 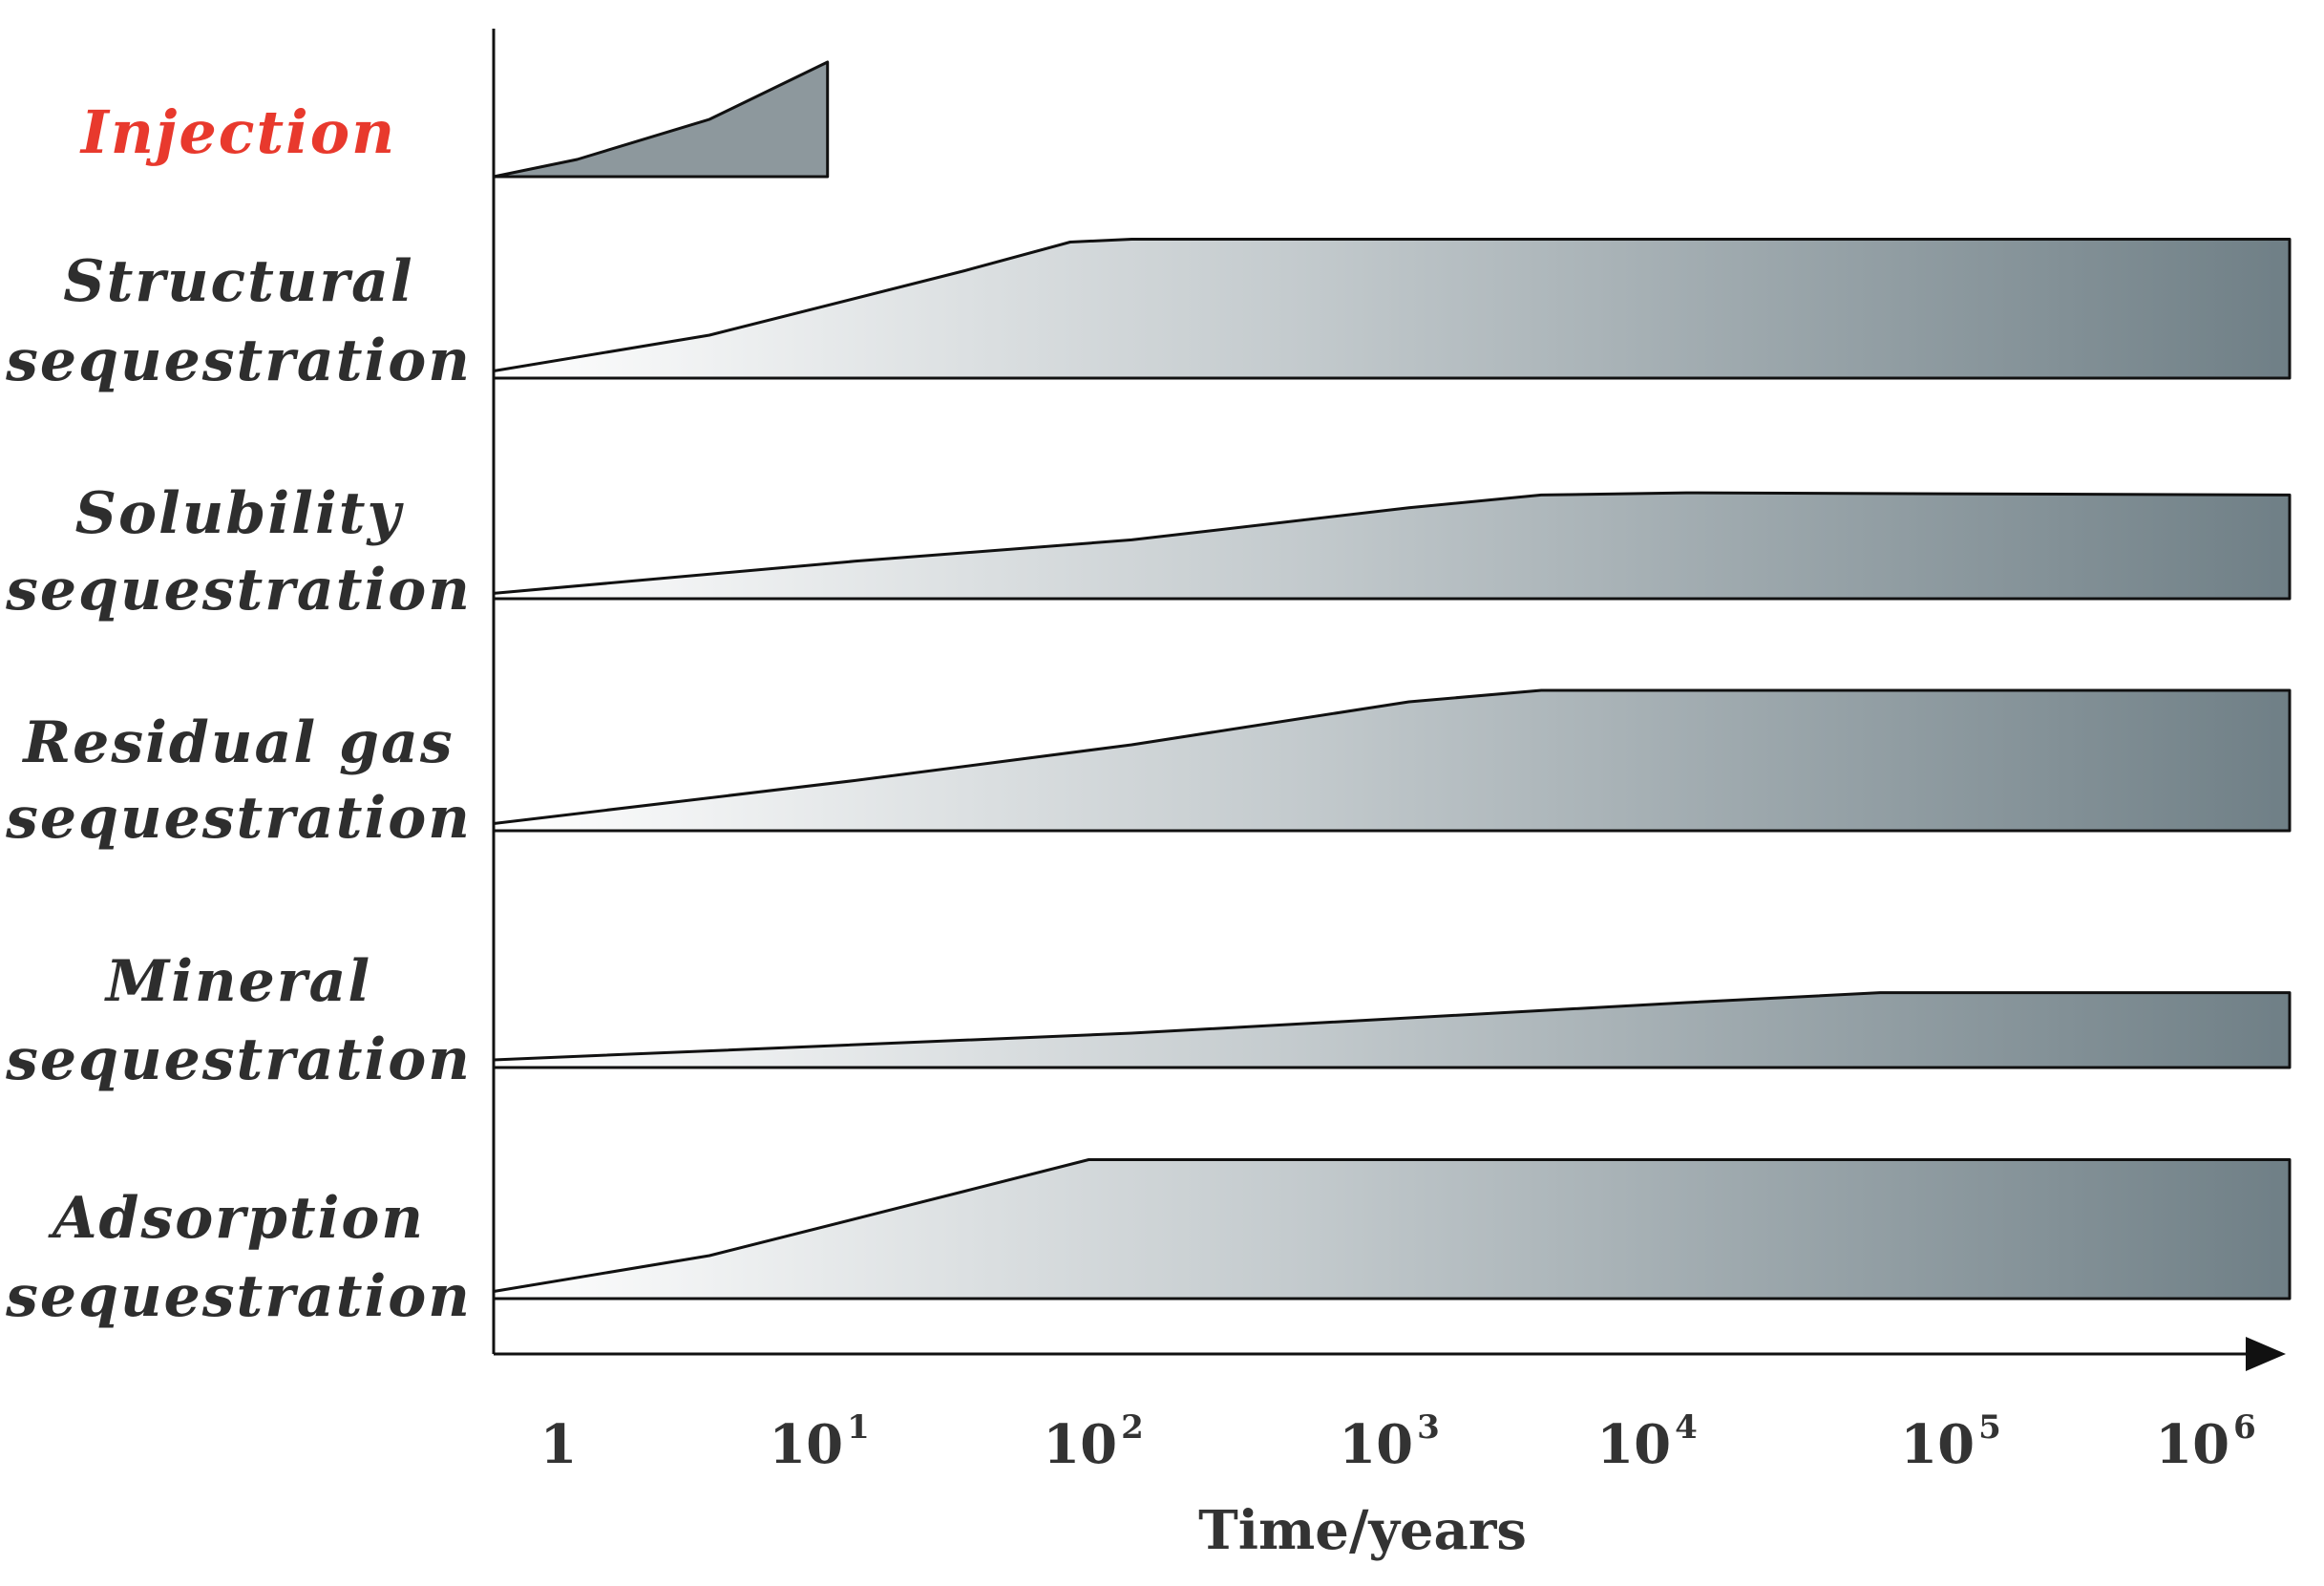 I want to click on x-tick-exponent: 3, so click(x=1428, y=1427).